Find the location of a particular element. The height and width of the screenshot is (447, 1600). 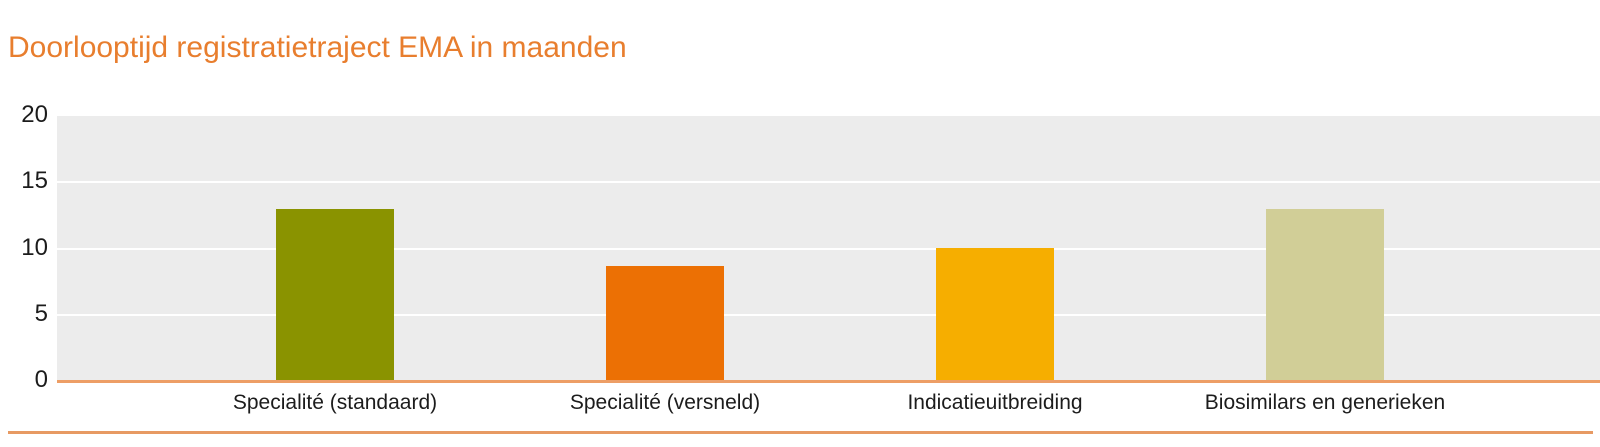

y-axis-tick-label: 20 is located at coordinates (34, 114).